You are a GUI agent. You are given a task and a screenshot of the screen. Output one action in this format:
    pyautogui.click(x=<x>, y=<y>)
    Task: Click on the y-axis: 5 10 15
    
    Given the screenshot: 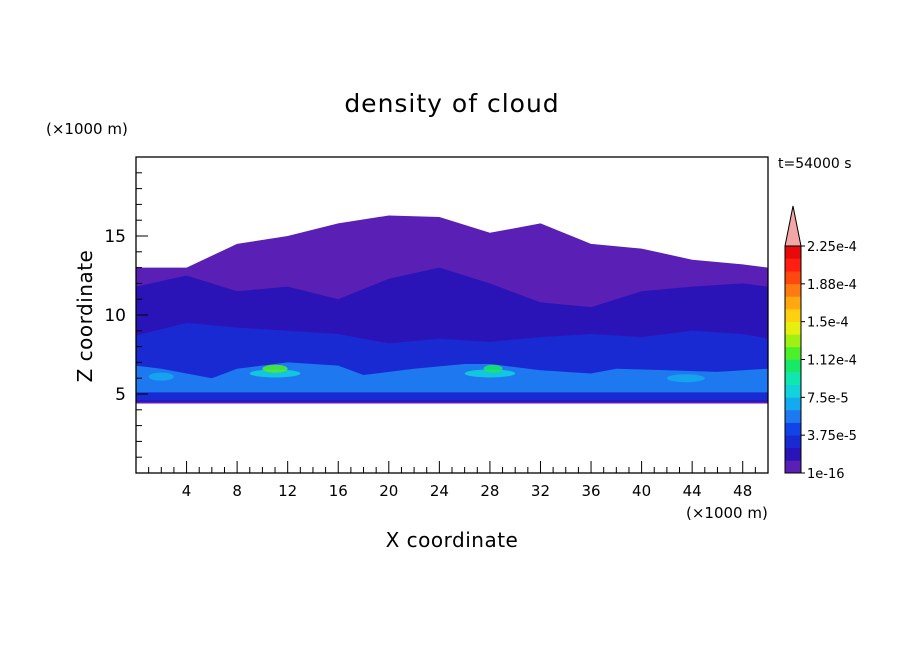 What is the action you would take?
    pyautogui.click(x=126, y=315)
    